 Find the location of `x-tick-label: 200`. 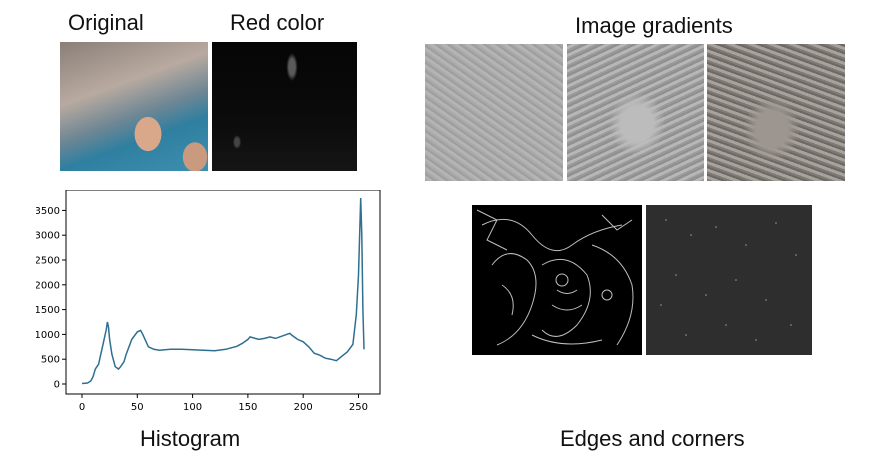

x-tick-label: 200 is located at coordinates (303, 407).